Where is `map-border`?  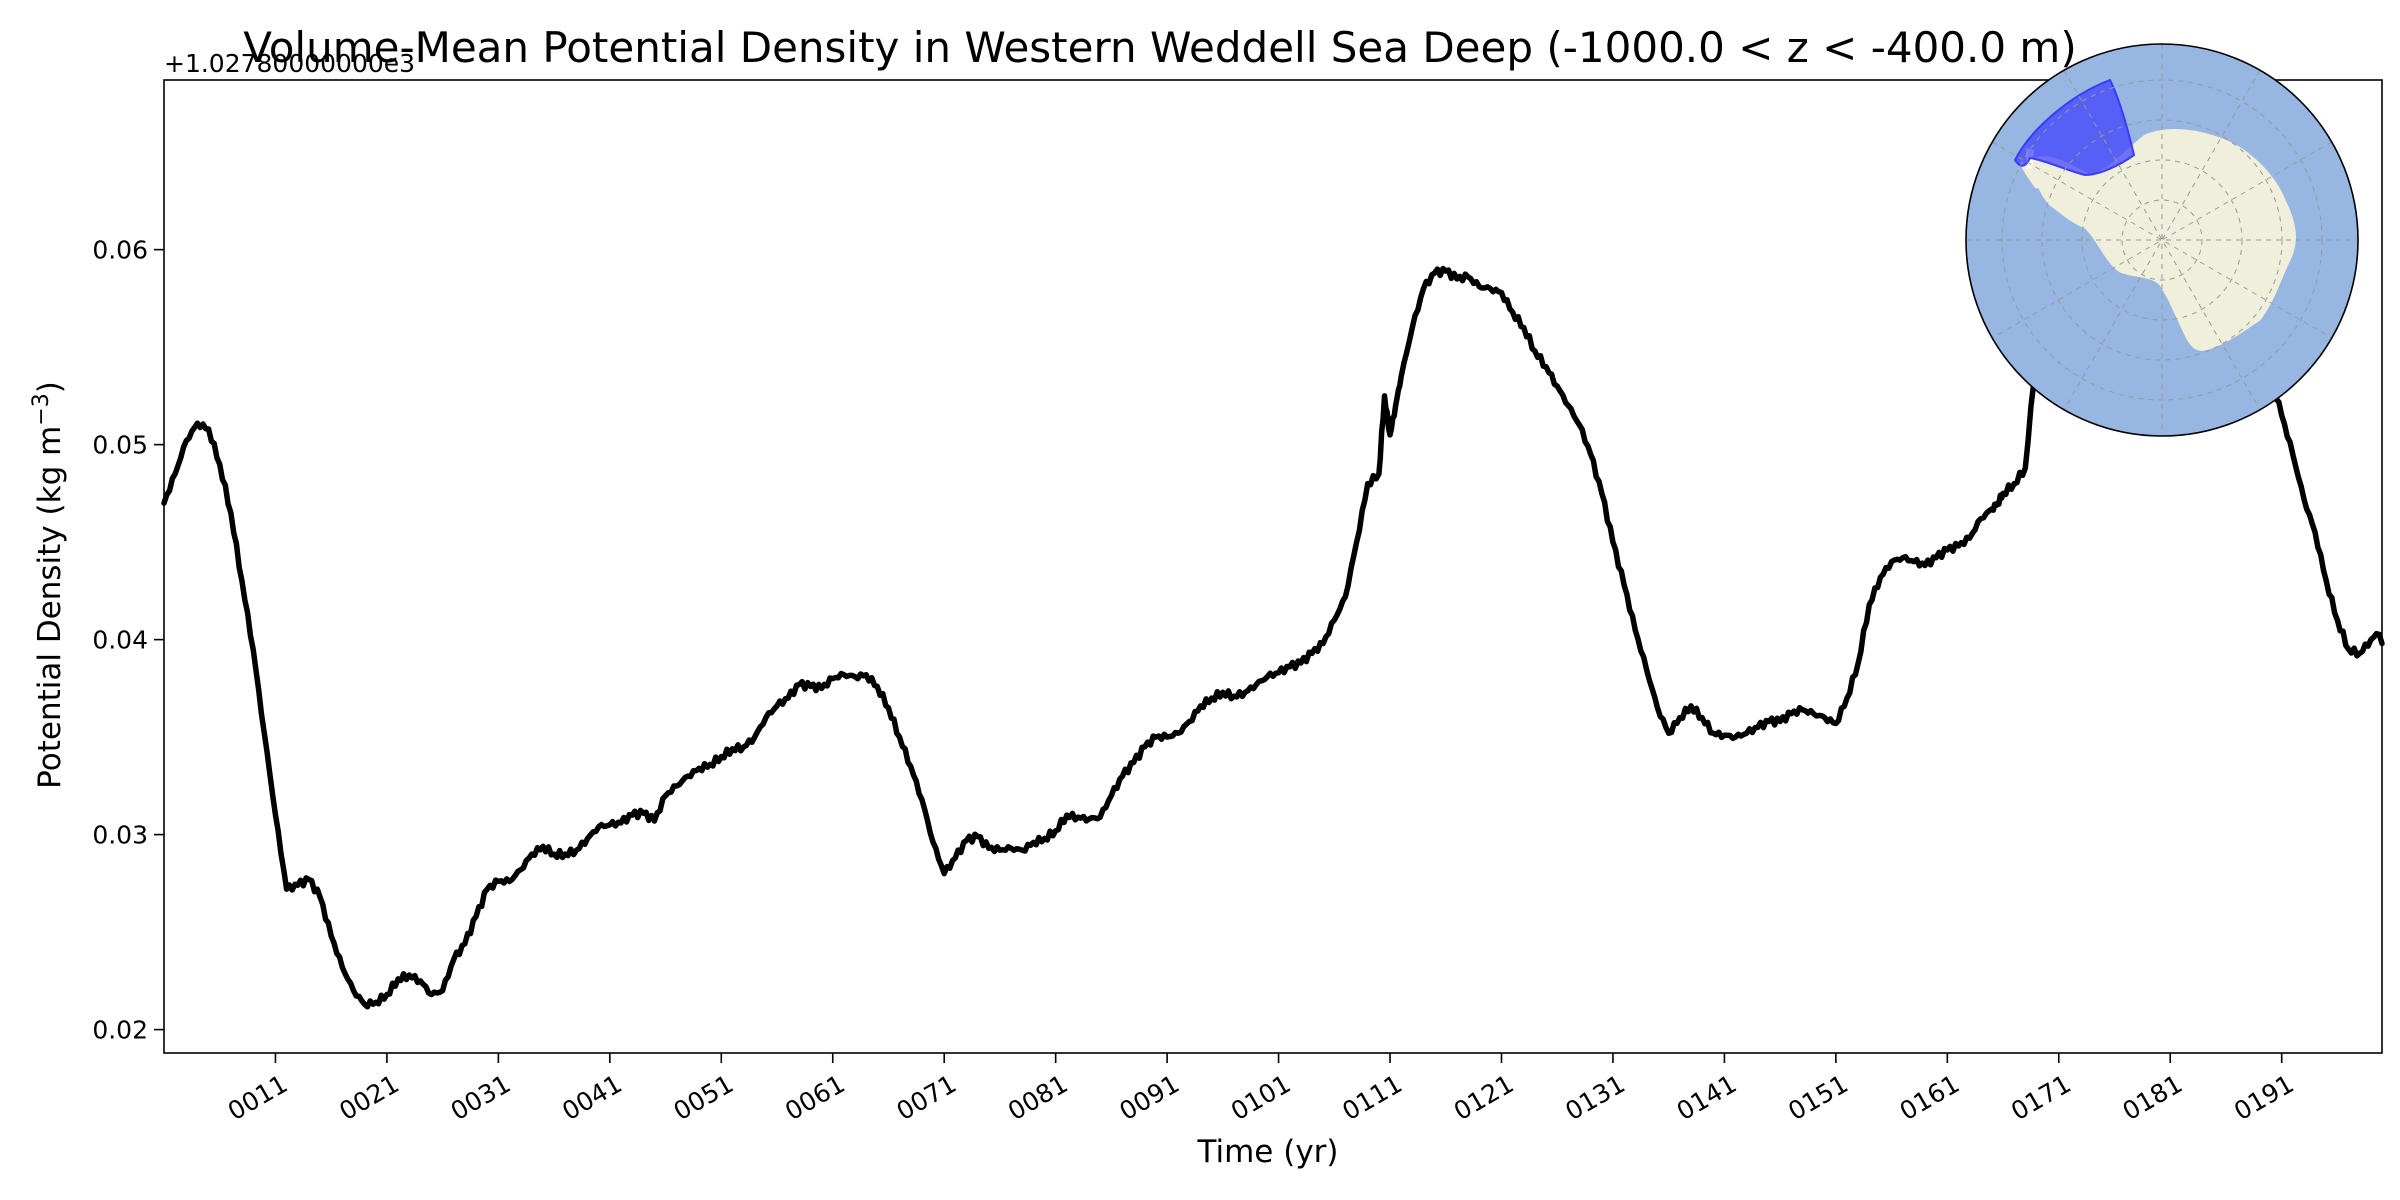 map-border is located at coordinates (2162, 240).